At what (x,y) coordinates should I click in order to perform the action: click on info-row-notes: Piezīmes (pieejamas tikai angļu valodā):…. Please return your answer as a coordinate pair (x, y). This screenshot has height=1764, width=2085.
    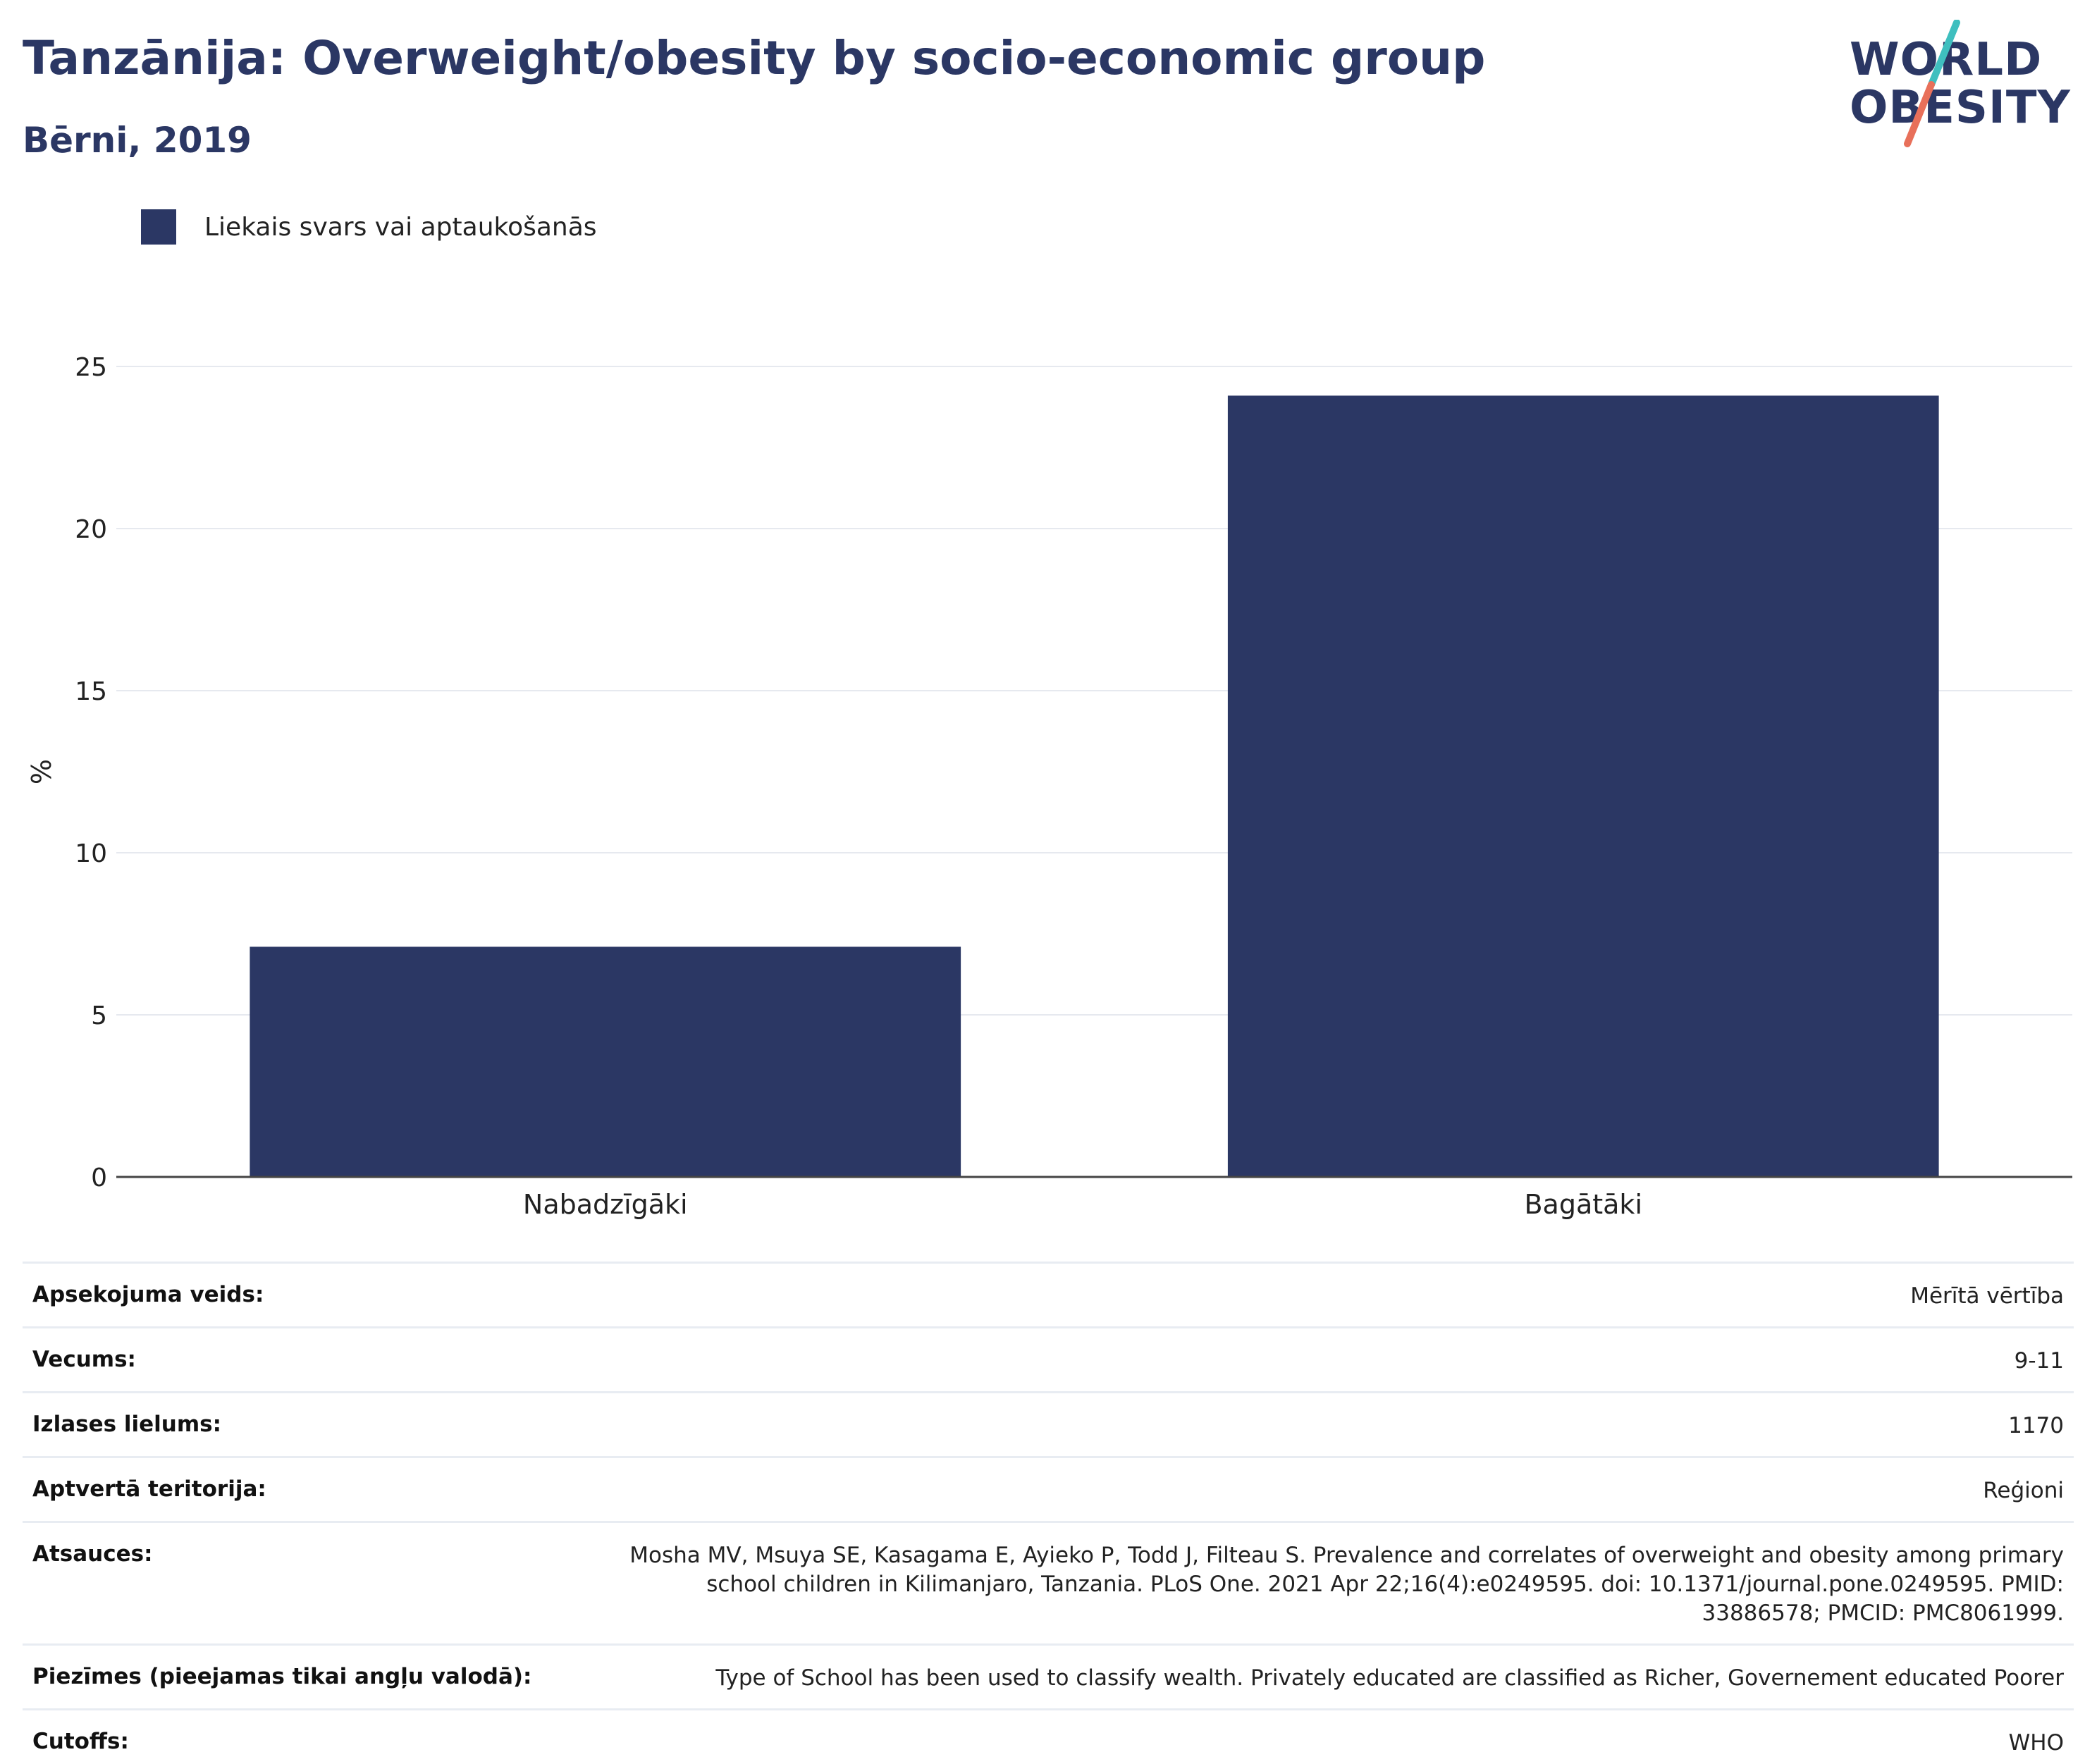
    Looking at the image, I should click on (1048, 1675).